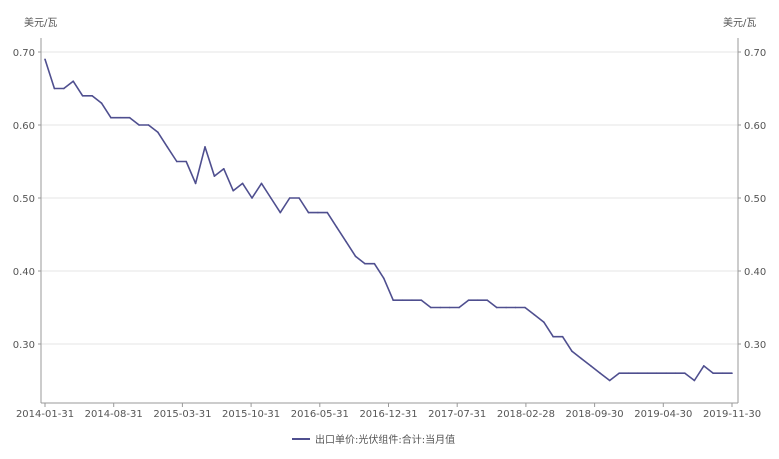 This screenshot has width=779, height=459. Describe the element at coordinates (755, 126) in the screenshot. I see `y-tick-label-right: 0.60` at that location.